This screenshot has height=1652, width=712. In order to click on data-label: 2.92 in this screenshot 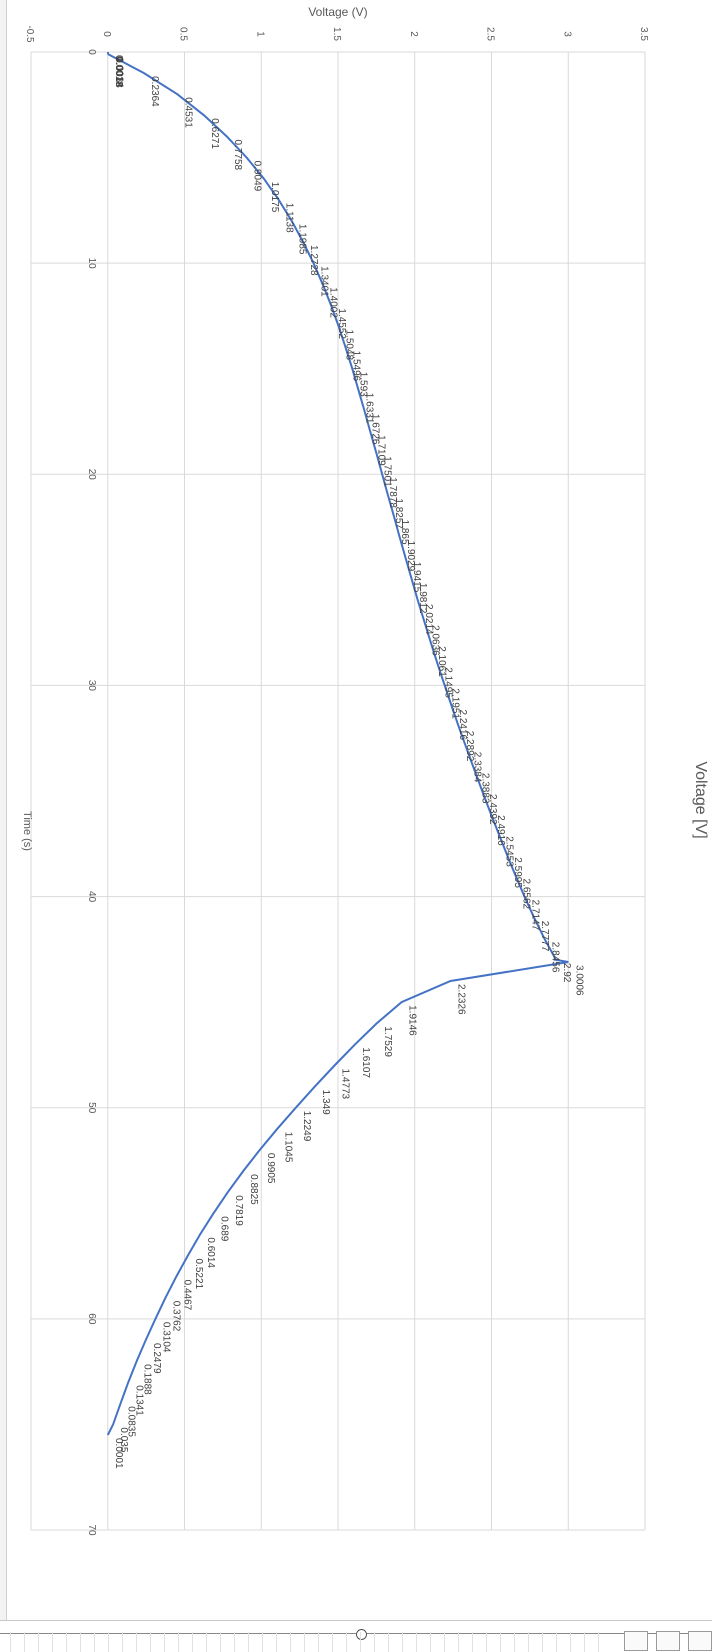, I will do `click(566, 973)`.